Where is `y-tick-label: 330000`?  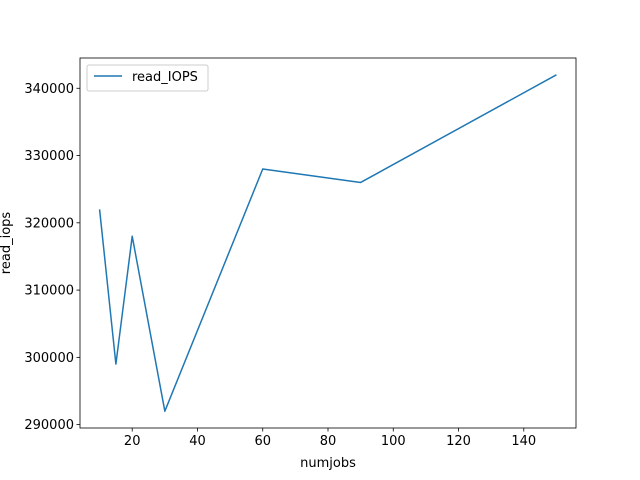 y-tick-label: 330000 is located at coordinates (49, 156).